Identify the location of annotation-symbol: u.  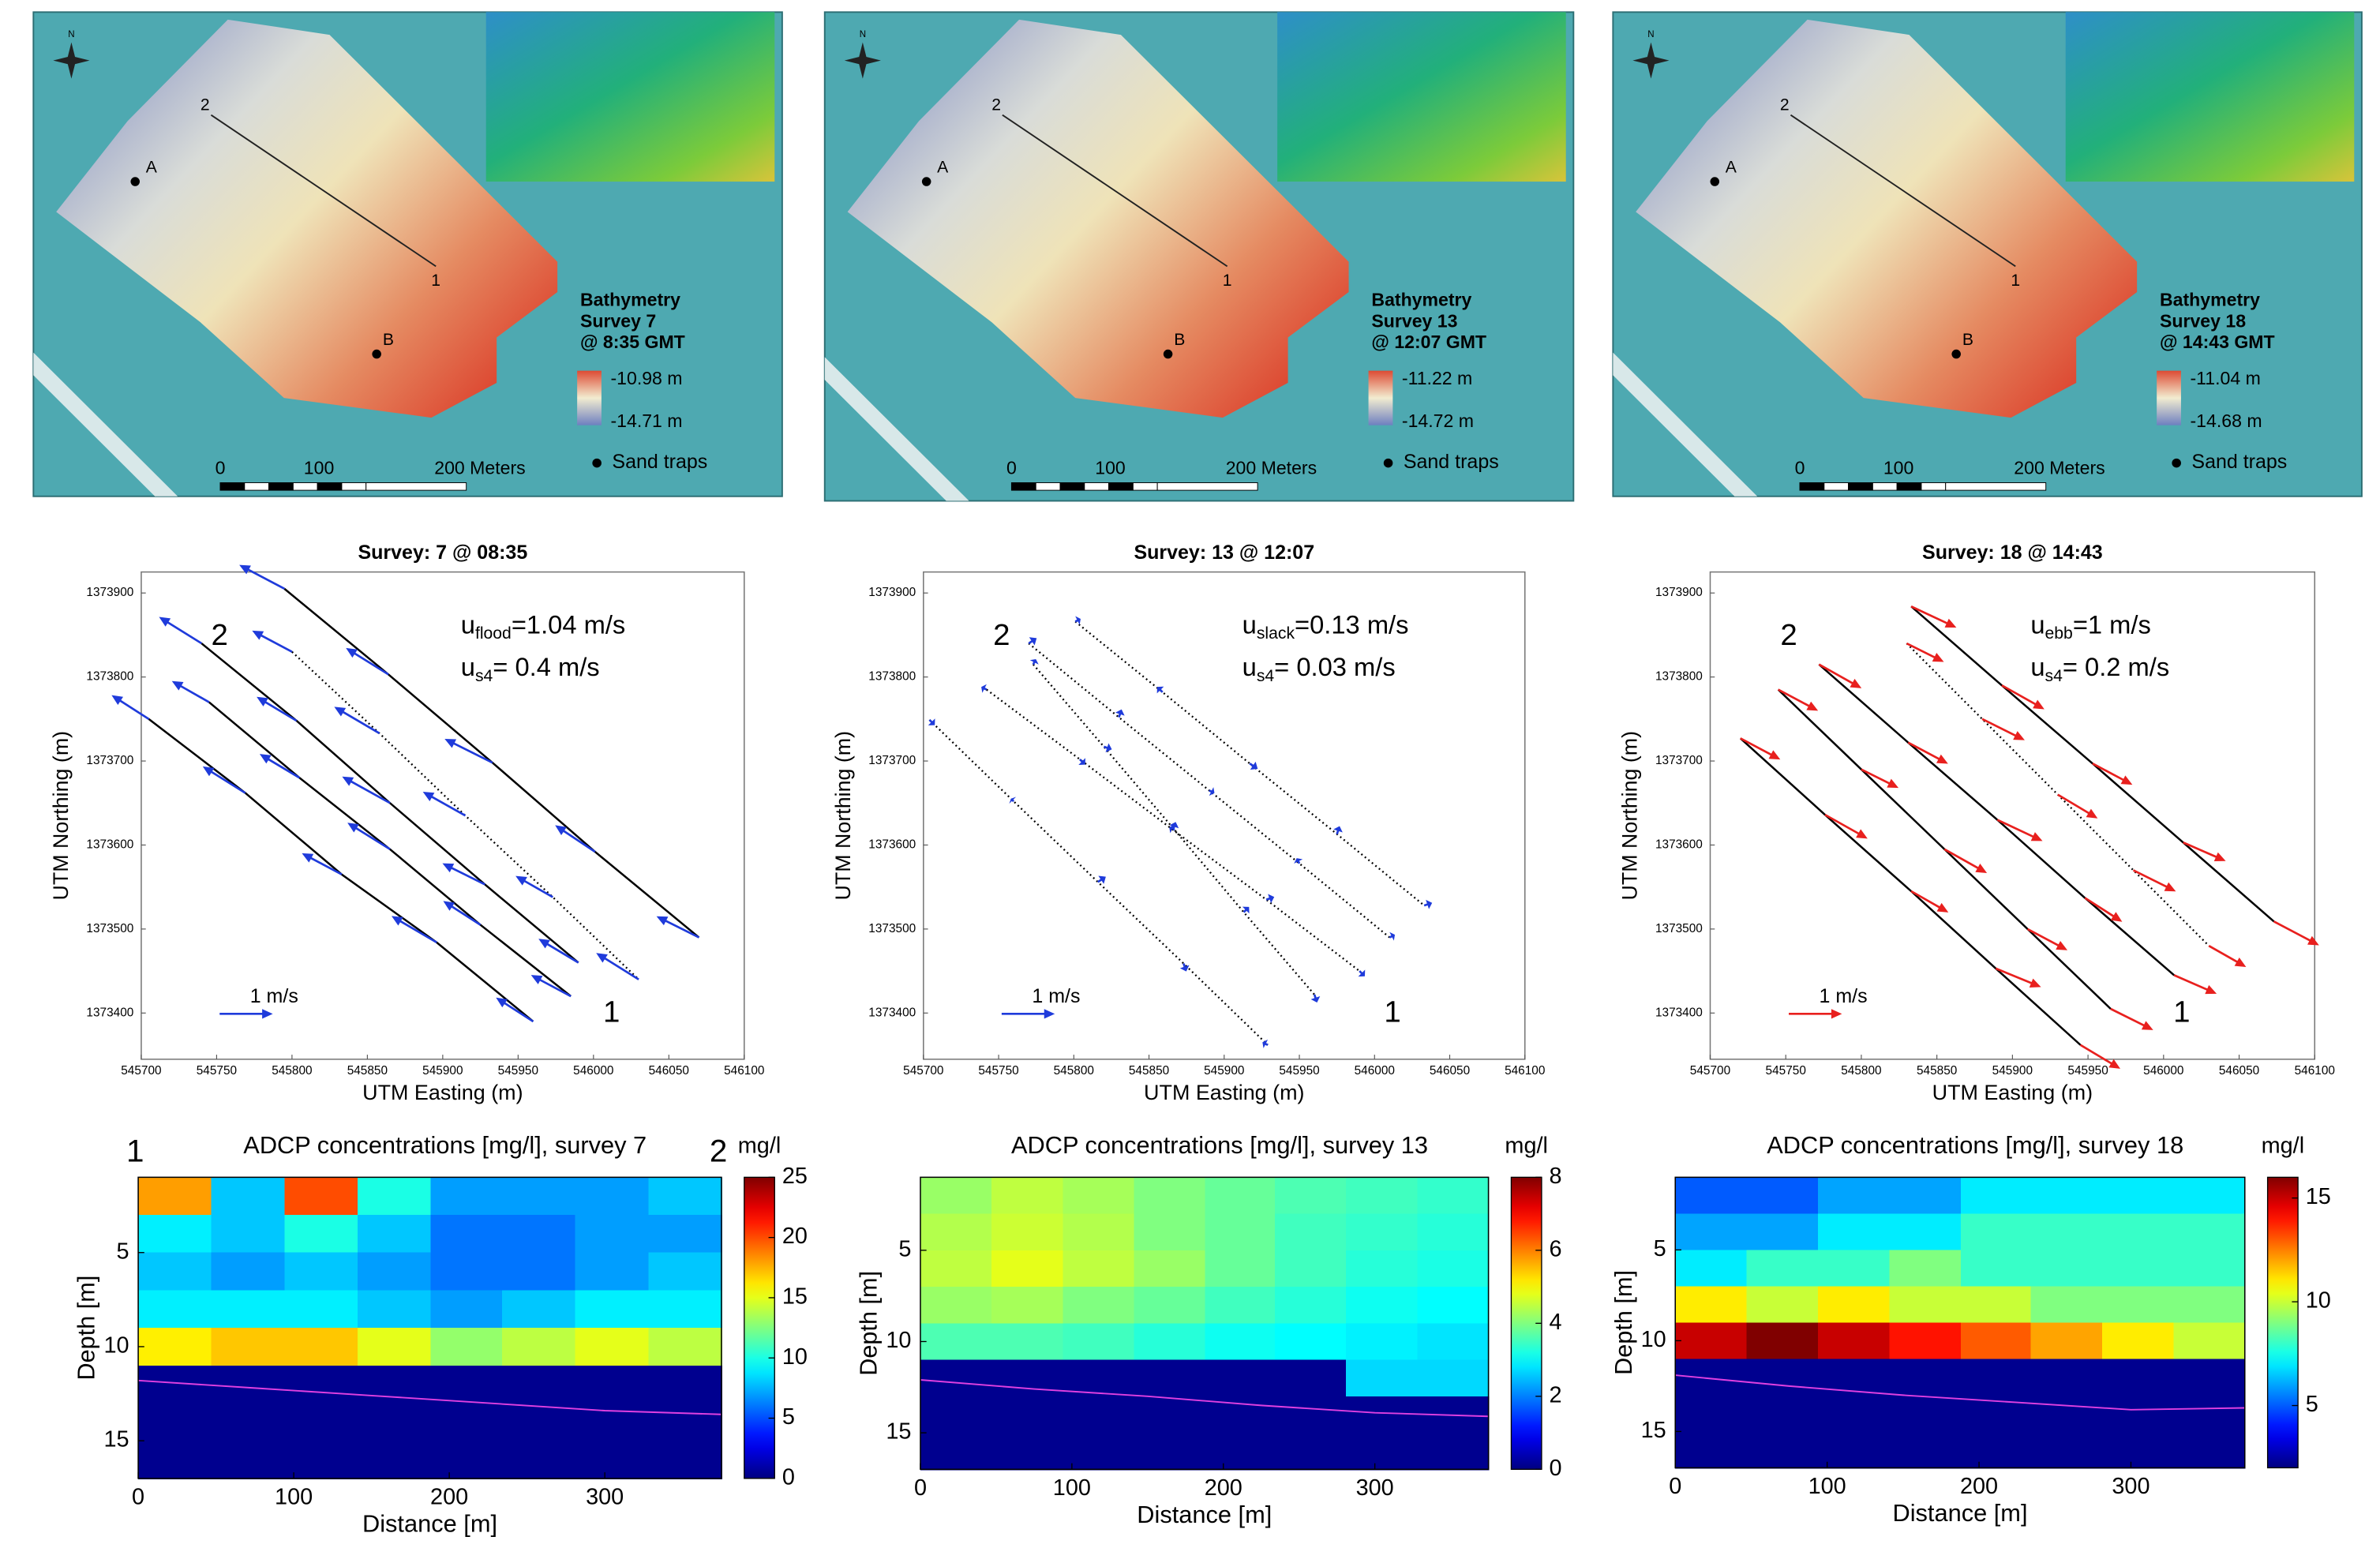
(2037, 624).